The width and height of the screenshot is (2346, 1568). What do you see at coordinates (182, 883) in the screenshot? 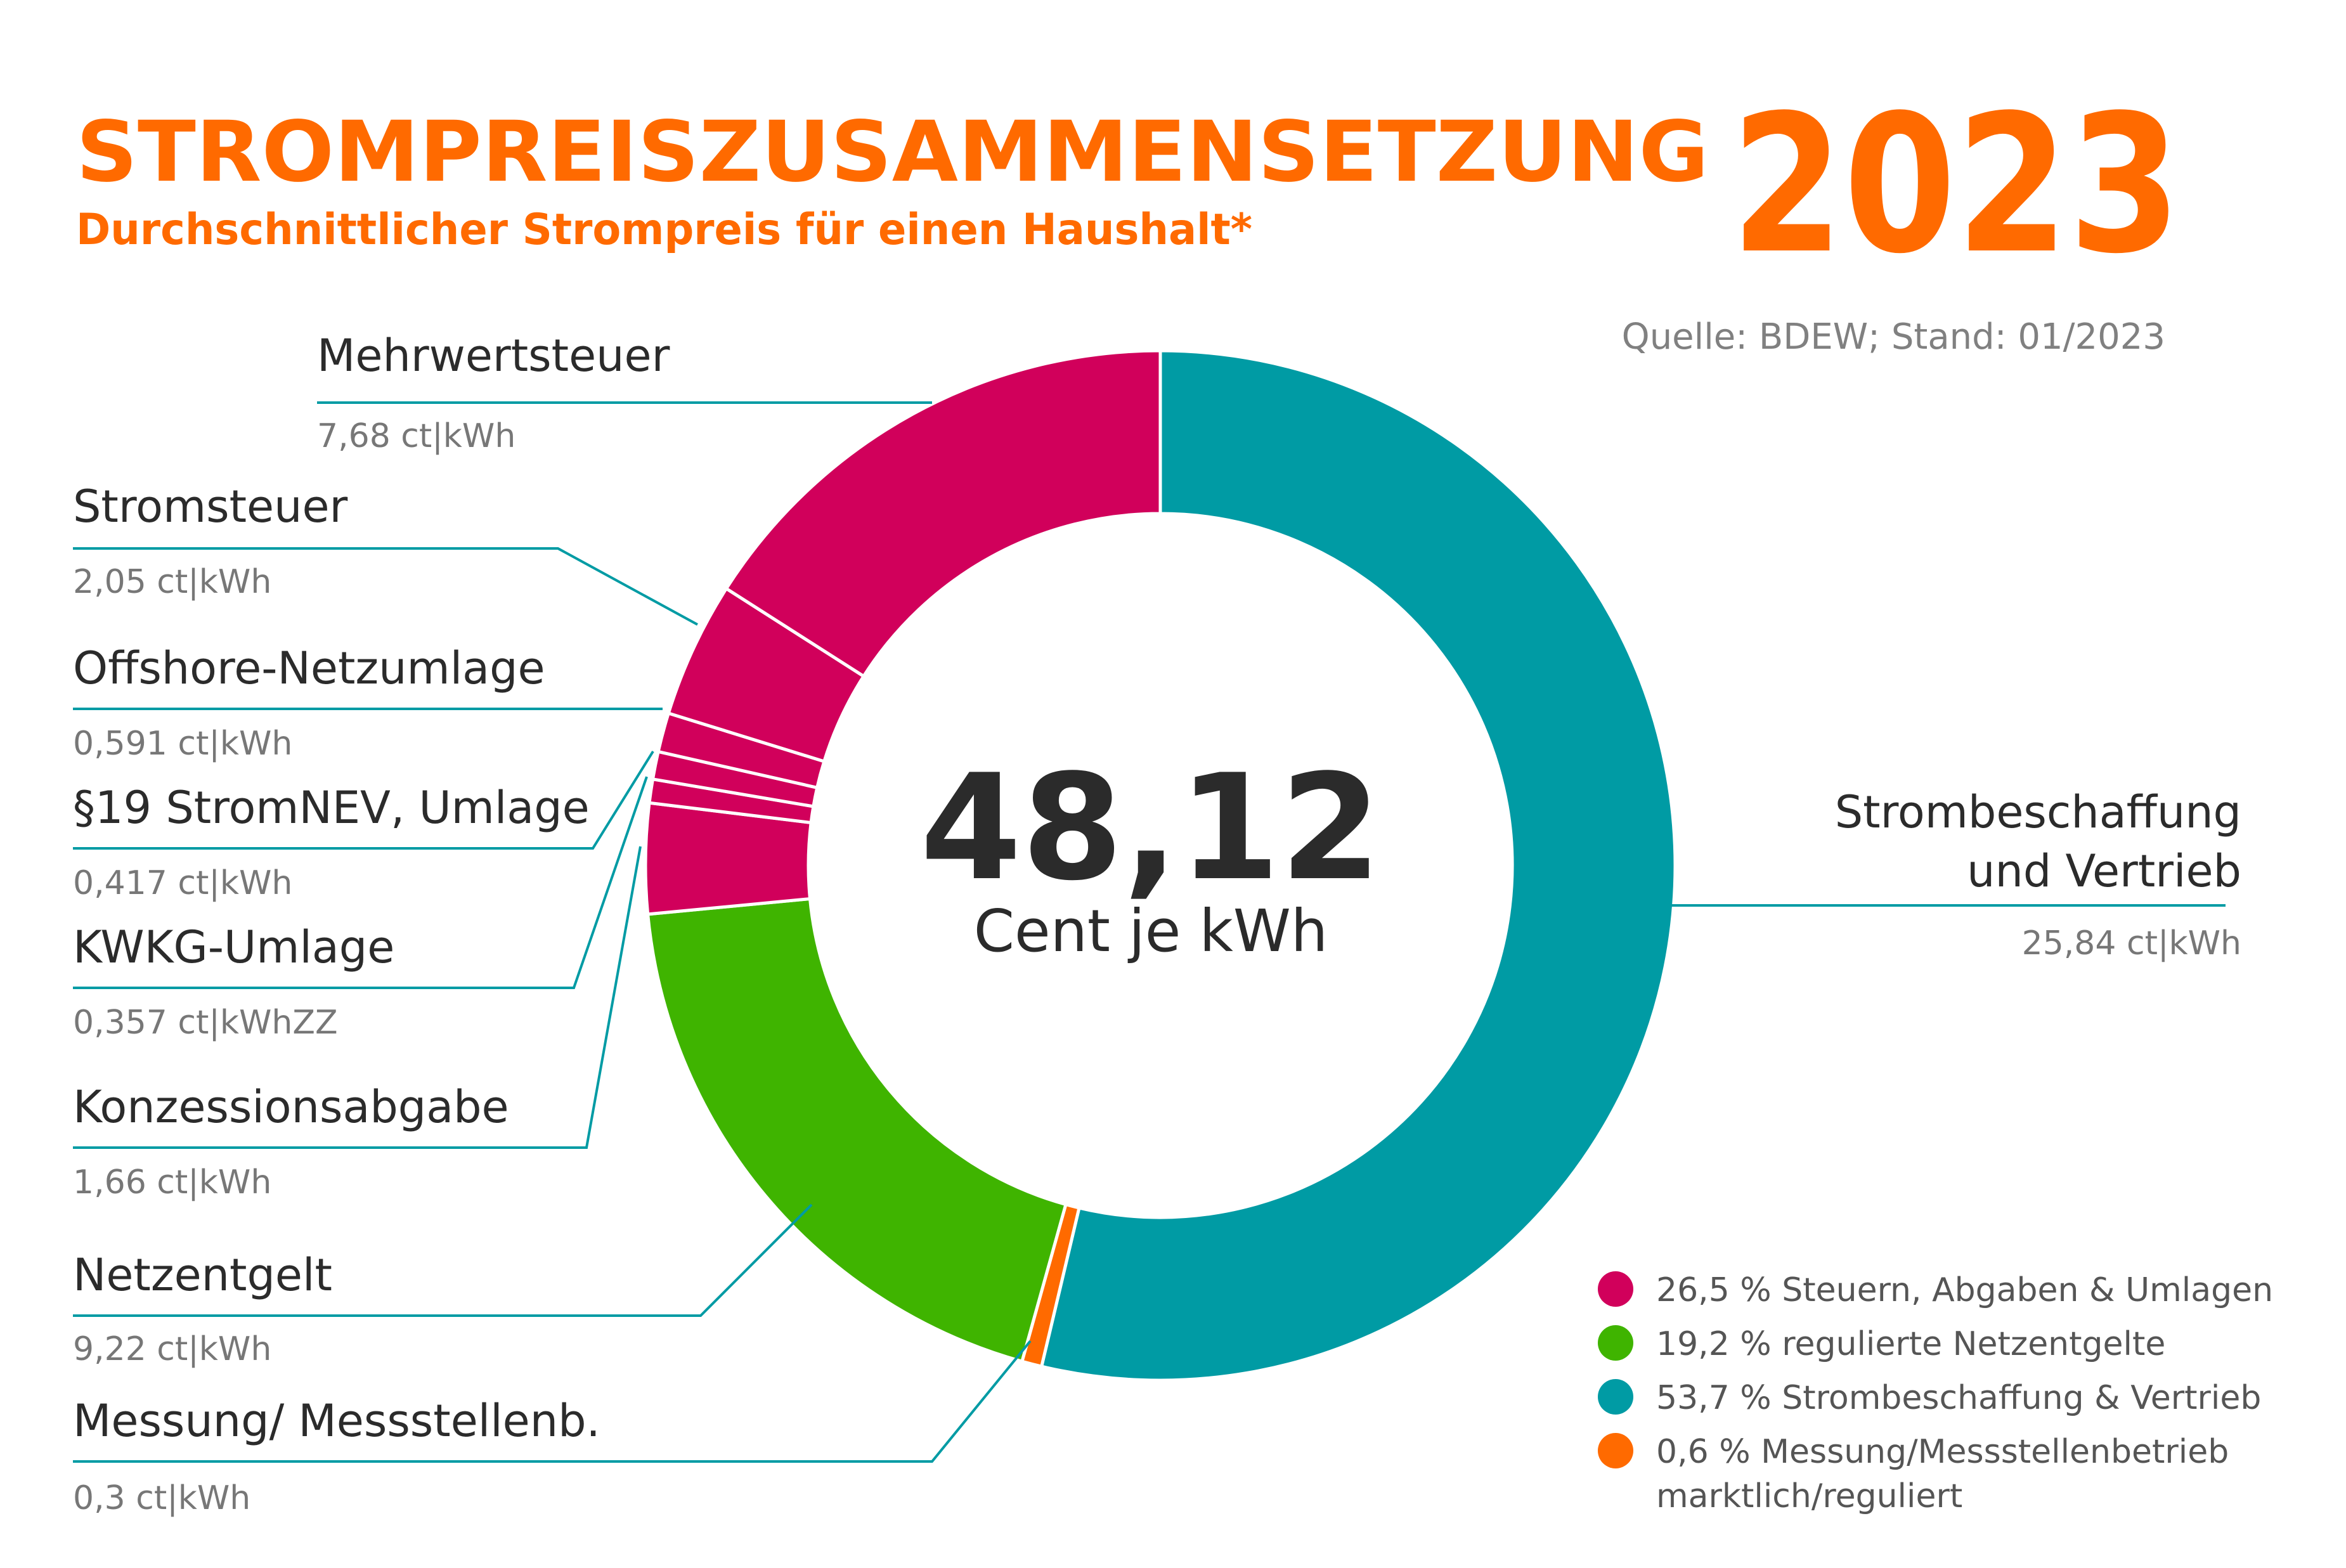
I see `value-stromnev: 0,417 ct|kWh` at bounding box center [182, 883].